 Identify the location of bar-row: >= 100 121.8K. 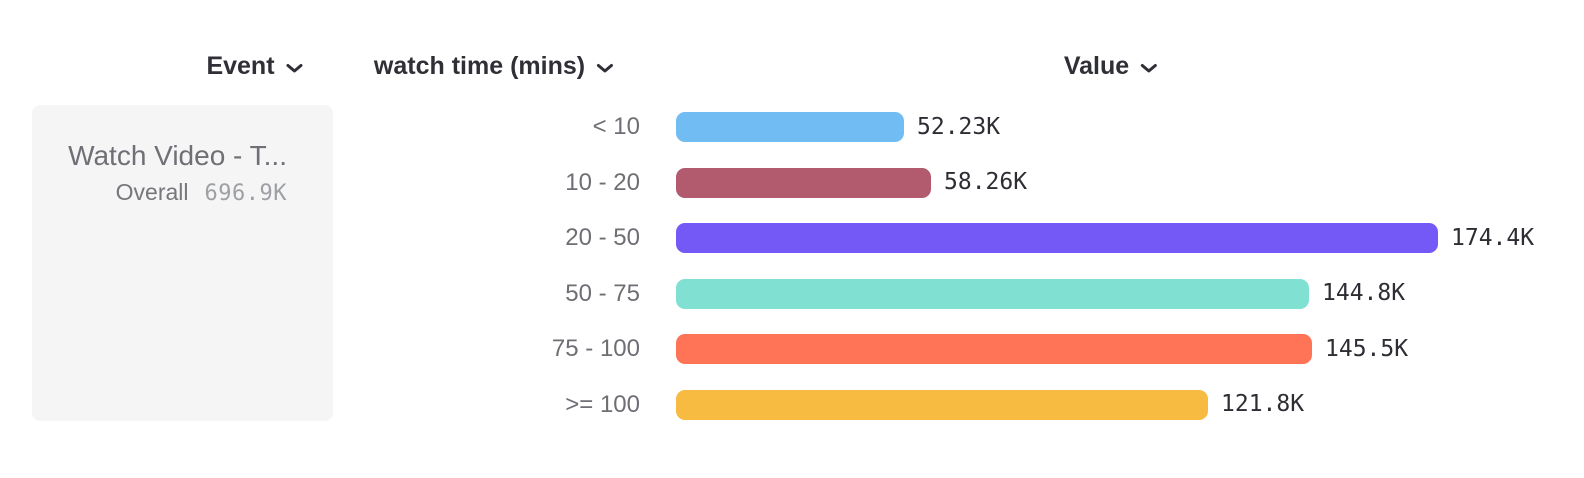
(792, 404).